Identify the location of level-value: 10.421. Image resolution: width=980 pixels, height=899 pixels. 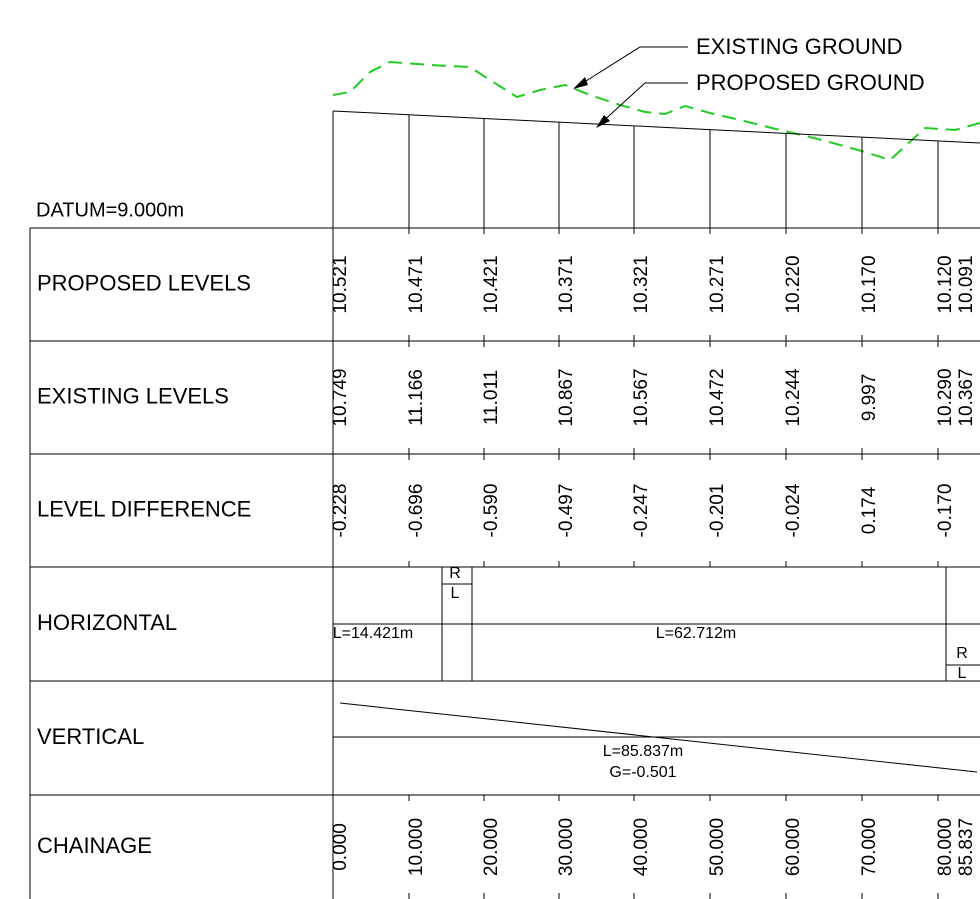
(491, 284).